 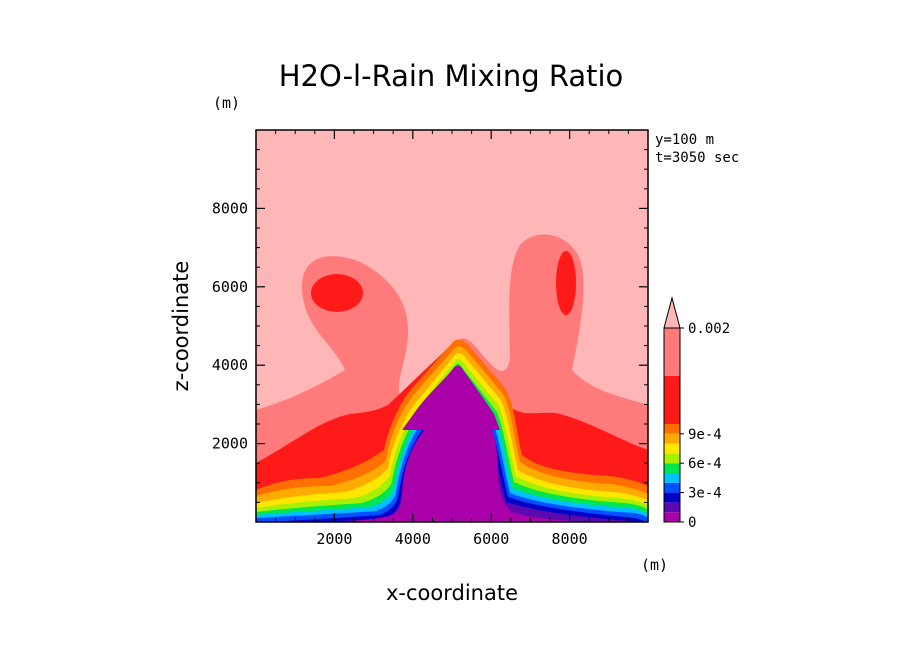 What do you see at coordinates (672, 312) in the screenshot?
I see `colorbar-swatch-top` at bounding box center [672, 312].